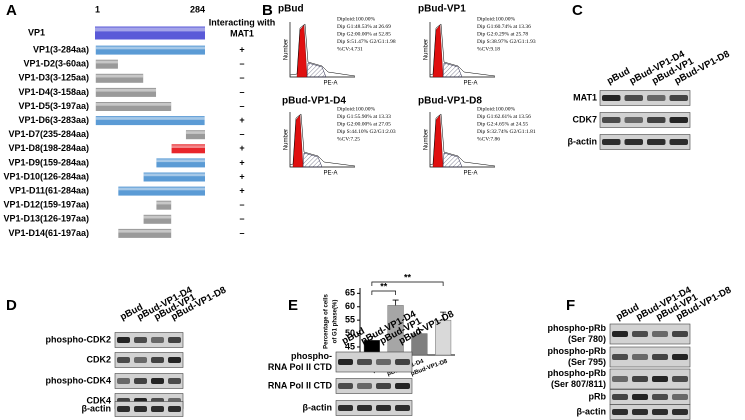 This screenshot has height=420, width=745. I want to click on blot-row-label: phospho-CDK4, so click(79, 380).